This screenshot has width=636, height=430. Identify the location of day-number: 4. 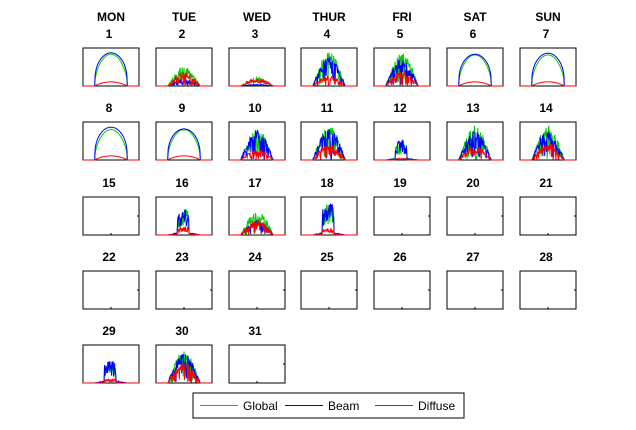
(327, 34).